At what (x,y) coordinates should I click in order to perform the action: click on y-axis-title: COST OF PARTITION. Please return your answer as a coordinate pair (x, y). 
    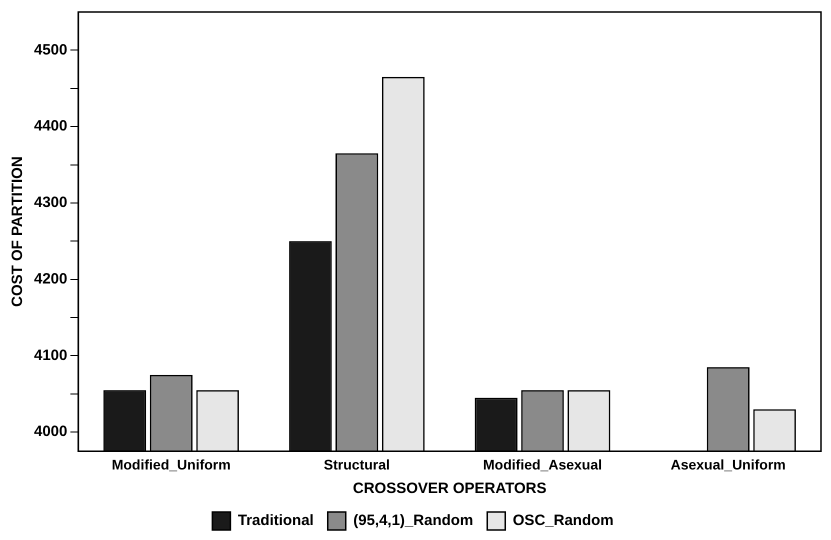
    Looking at the image, I should click on (17, 231).